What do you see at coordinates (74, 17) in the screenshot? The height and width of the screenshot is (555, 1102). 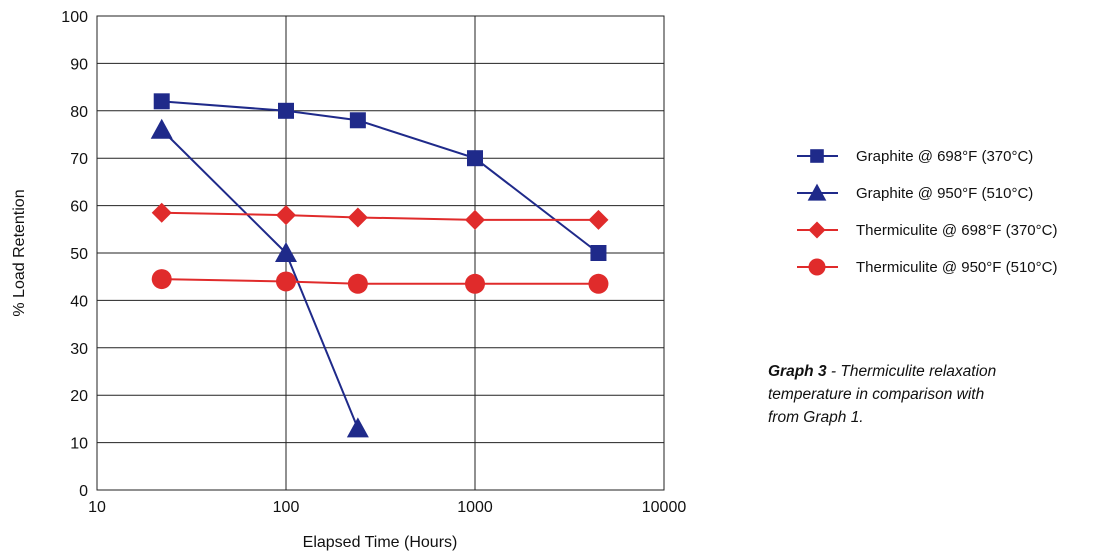 I see `y-tick-label: 100` at bounding box center [74, 17].